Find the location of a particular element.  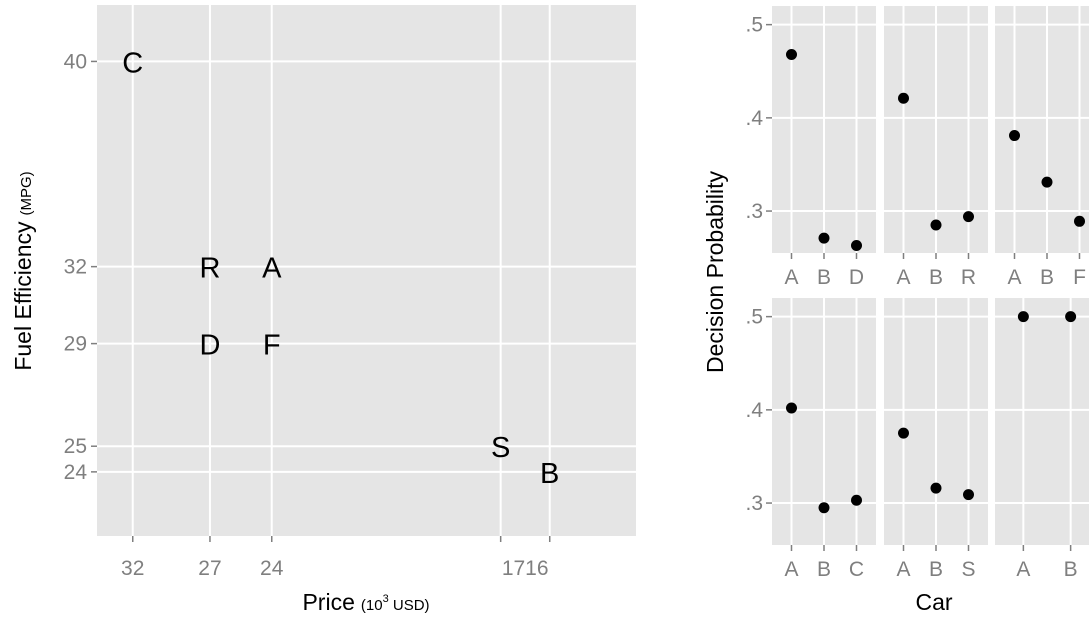

facet-x-tick-label: D is located at coordinates (856, 277).